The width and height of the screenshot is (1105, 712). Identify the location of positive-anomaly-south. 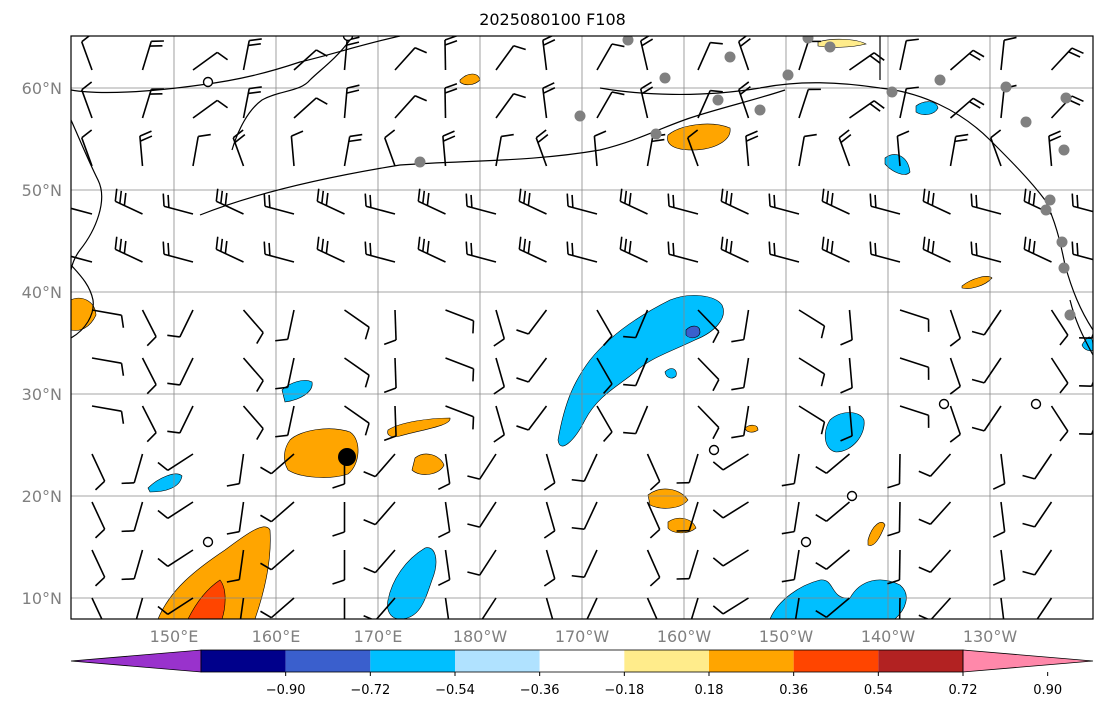
(214, 572).